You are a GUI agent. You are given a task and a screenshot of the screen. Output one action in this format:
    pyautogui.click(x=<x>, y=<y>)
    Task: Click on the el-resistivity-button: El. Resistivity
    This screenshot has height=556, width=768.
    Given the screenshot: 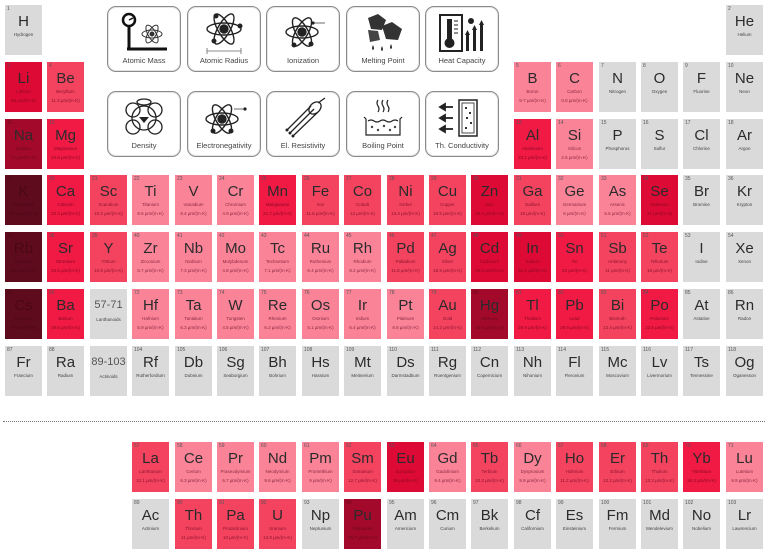 What is the action you would take?
    pyautogui.click(x=303, y=124)
    